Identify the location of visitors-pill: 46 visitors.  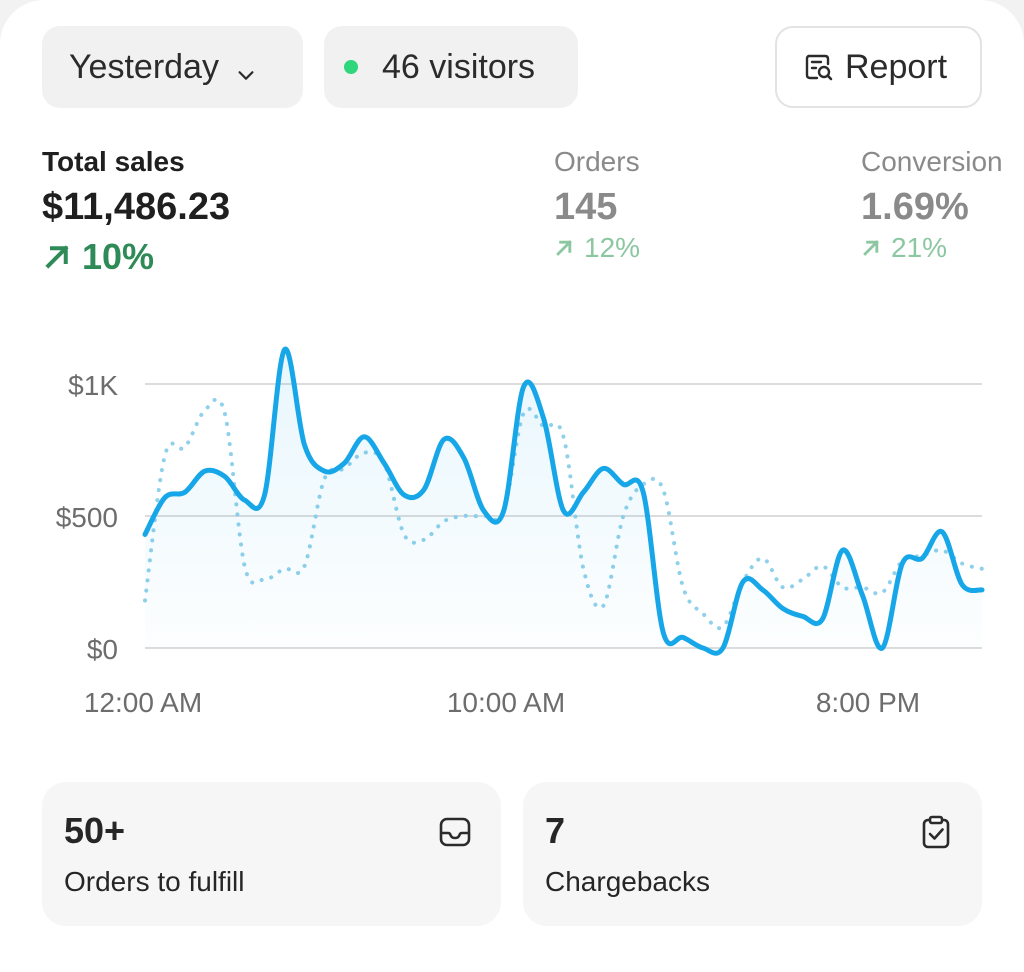
(451, 67).